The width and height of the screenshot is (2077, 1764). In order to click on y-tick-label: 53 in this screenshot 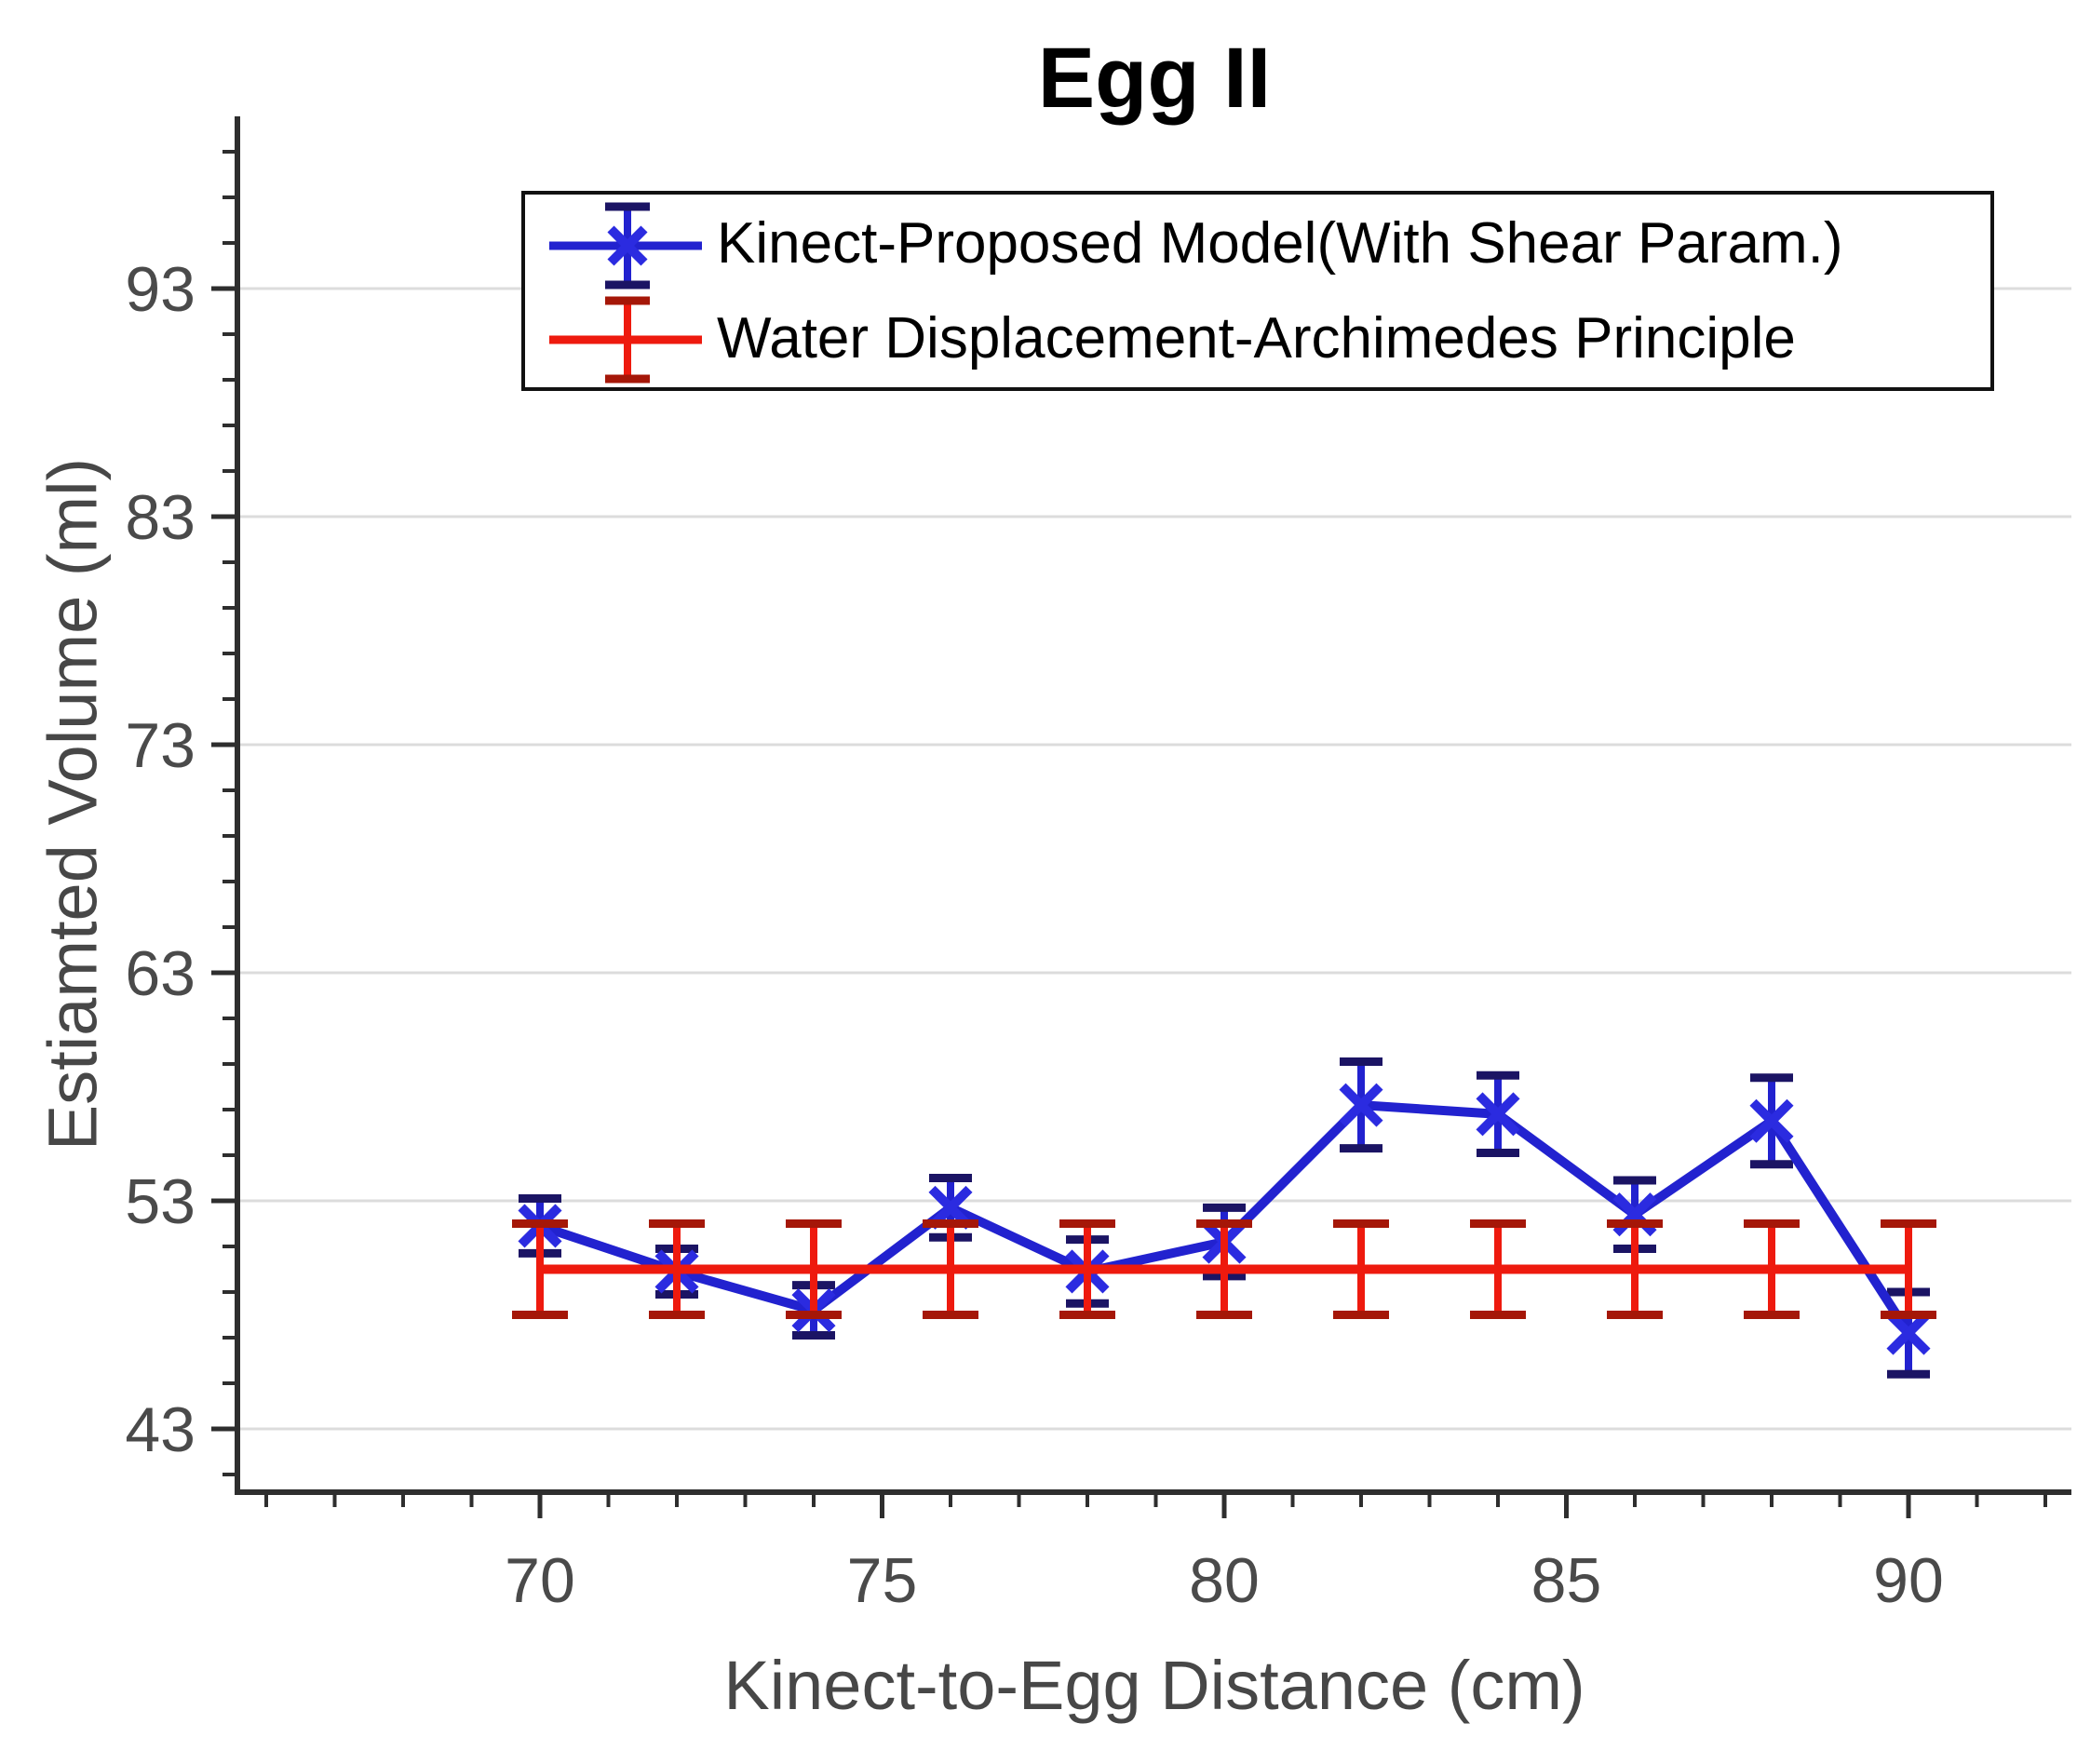, I will do `click(160, 1201)`.